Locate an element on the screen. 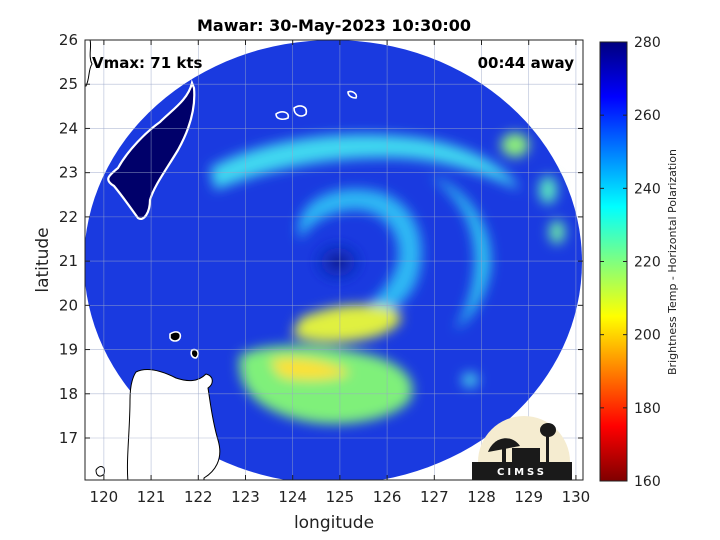 Image resolution: width=720 pixels, height=540 pixels. inner-spiral is located at coordinates (360, 257).